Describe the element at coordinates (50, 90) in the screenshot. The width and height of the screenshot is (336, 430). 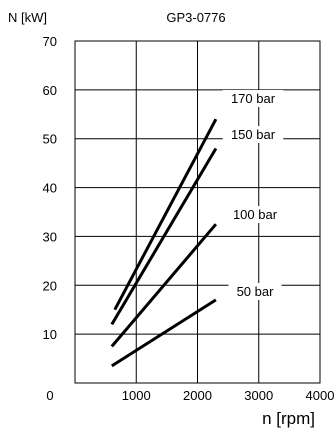
I see `y-tick-label: 60` at that location.